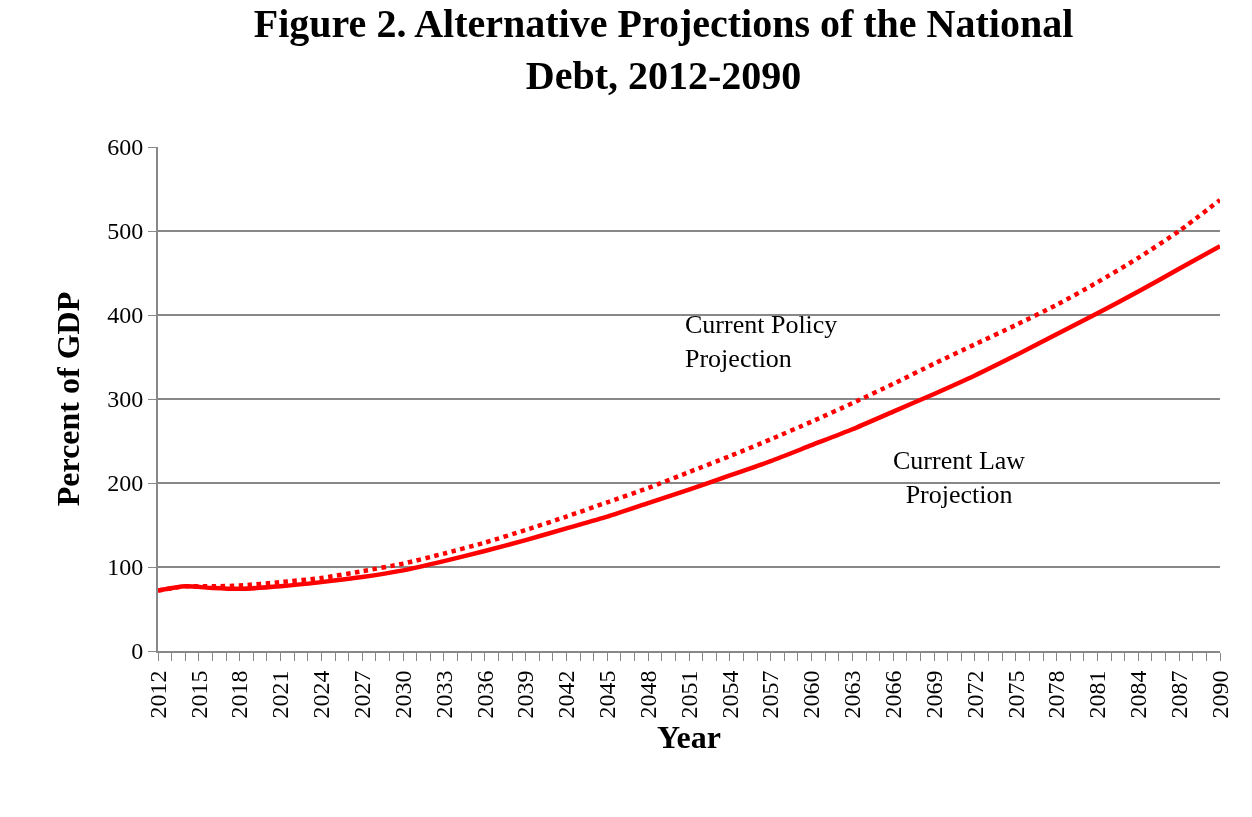  What do you see at coordinates (68, 399) in the screenshot?
I see `y-axis-title: Percent of GDP` at bounding box center [68, 399].